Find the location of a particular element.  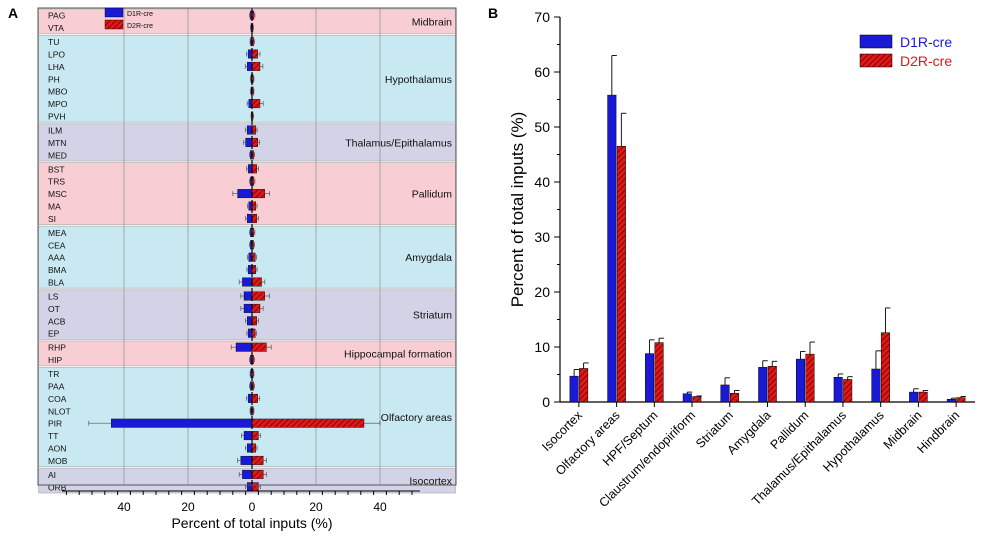

y-axis-title: Percent of total inputs (%) is located at coordinates (517, 210).